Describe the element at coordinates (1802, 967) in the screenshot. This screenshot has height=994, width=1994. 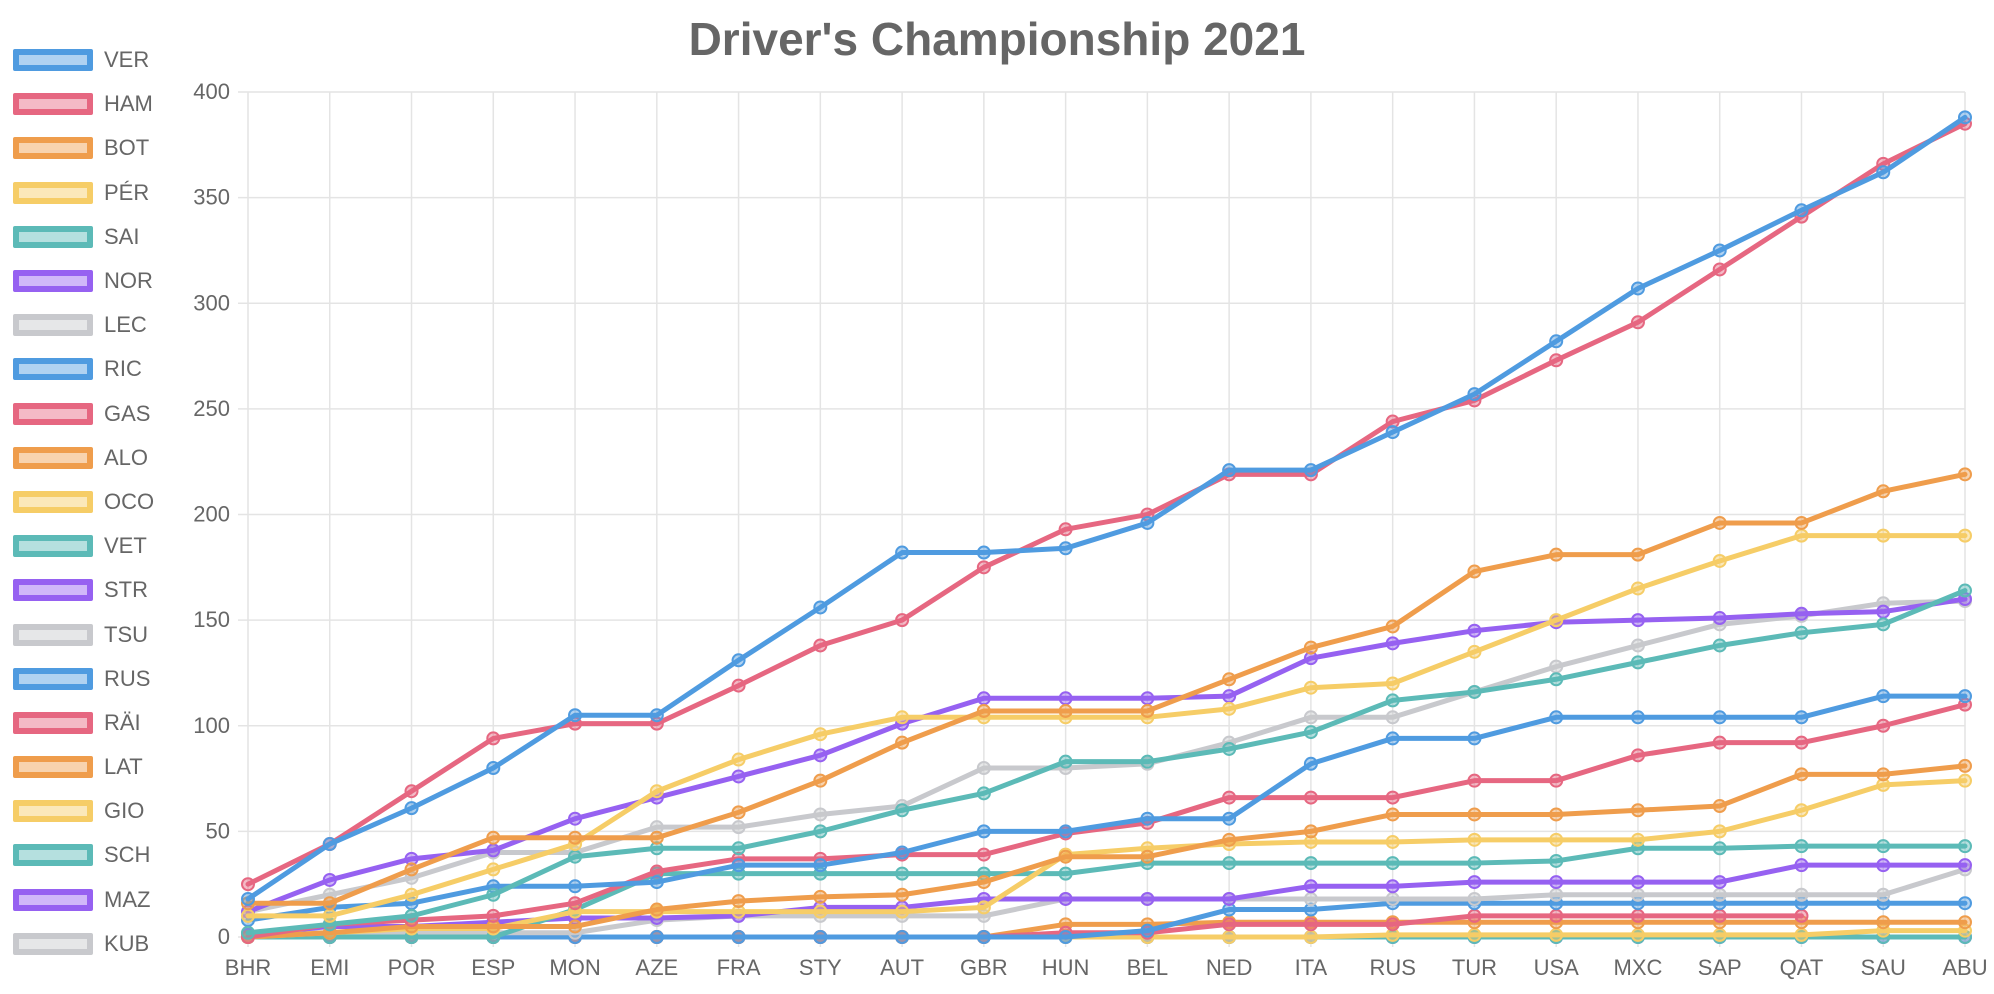
I see `x-tick-label: QAT` at that location.